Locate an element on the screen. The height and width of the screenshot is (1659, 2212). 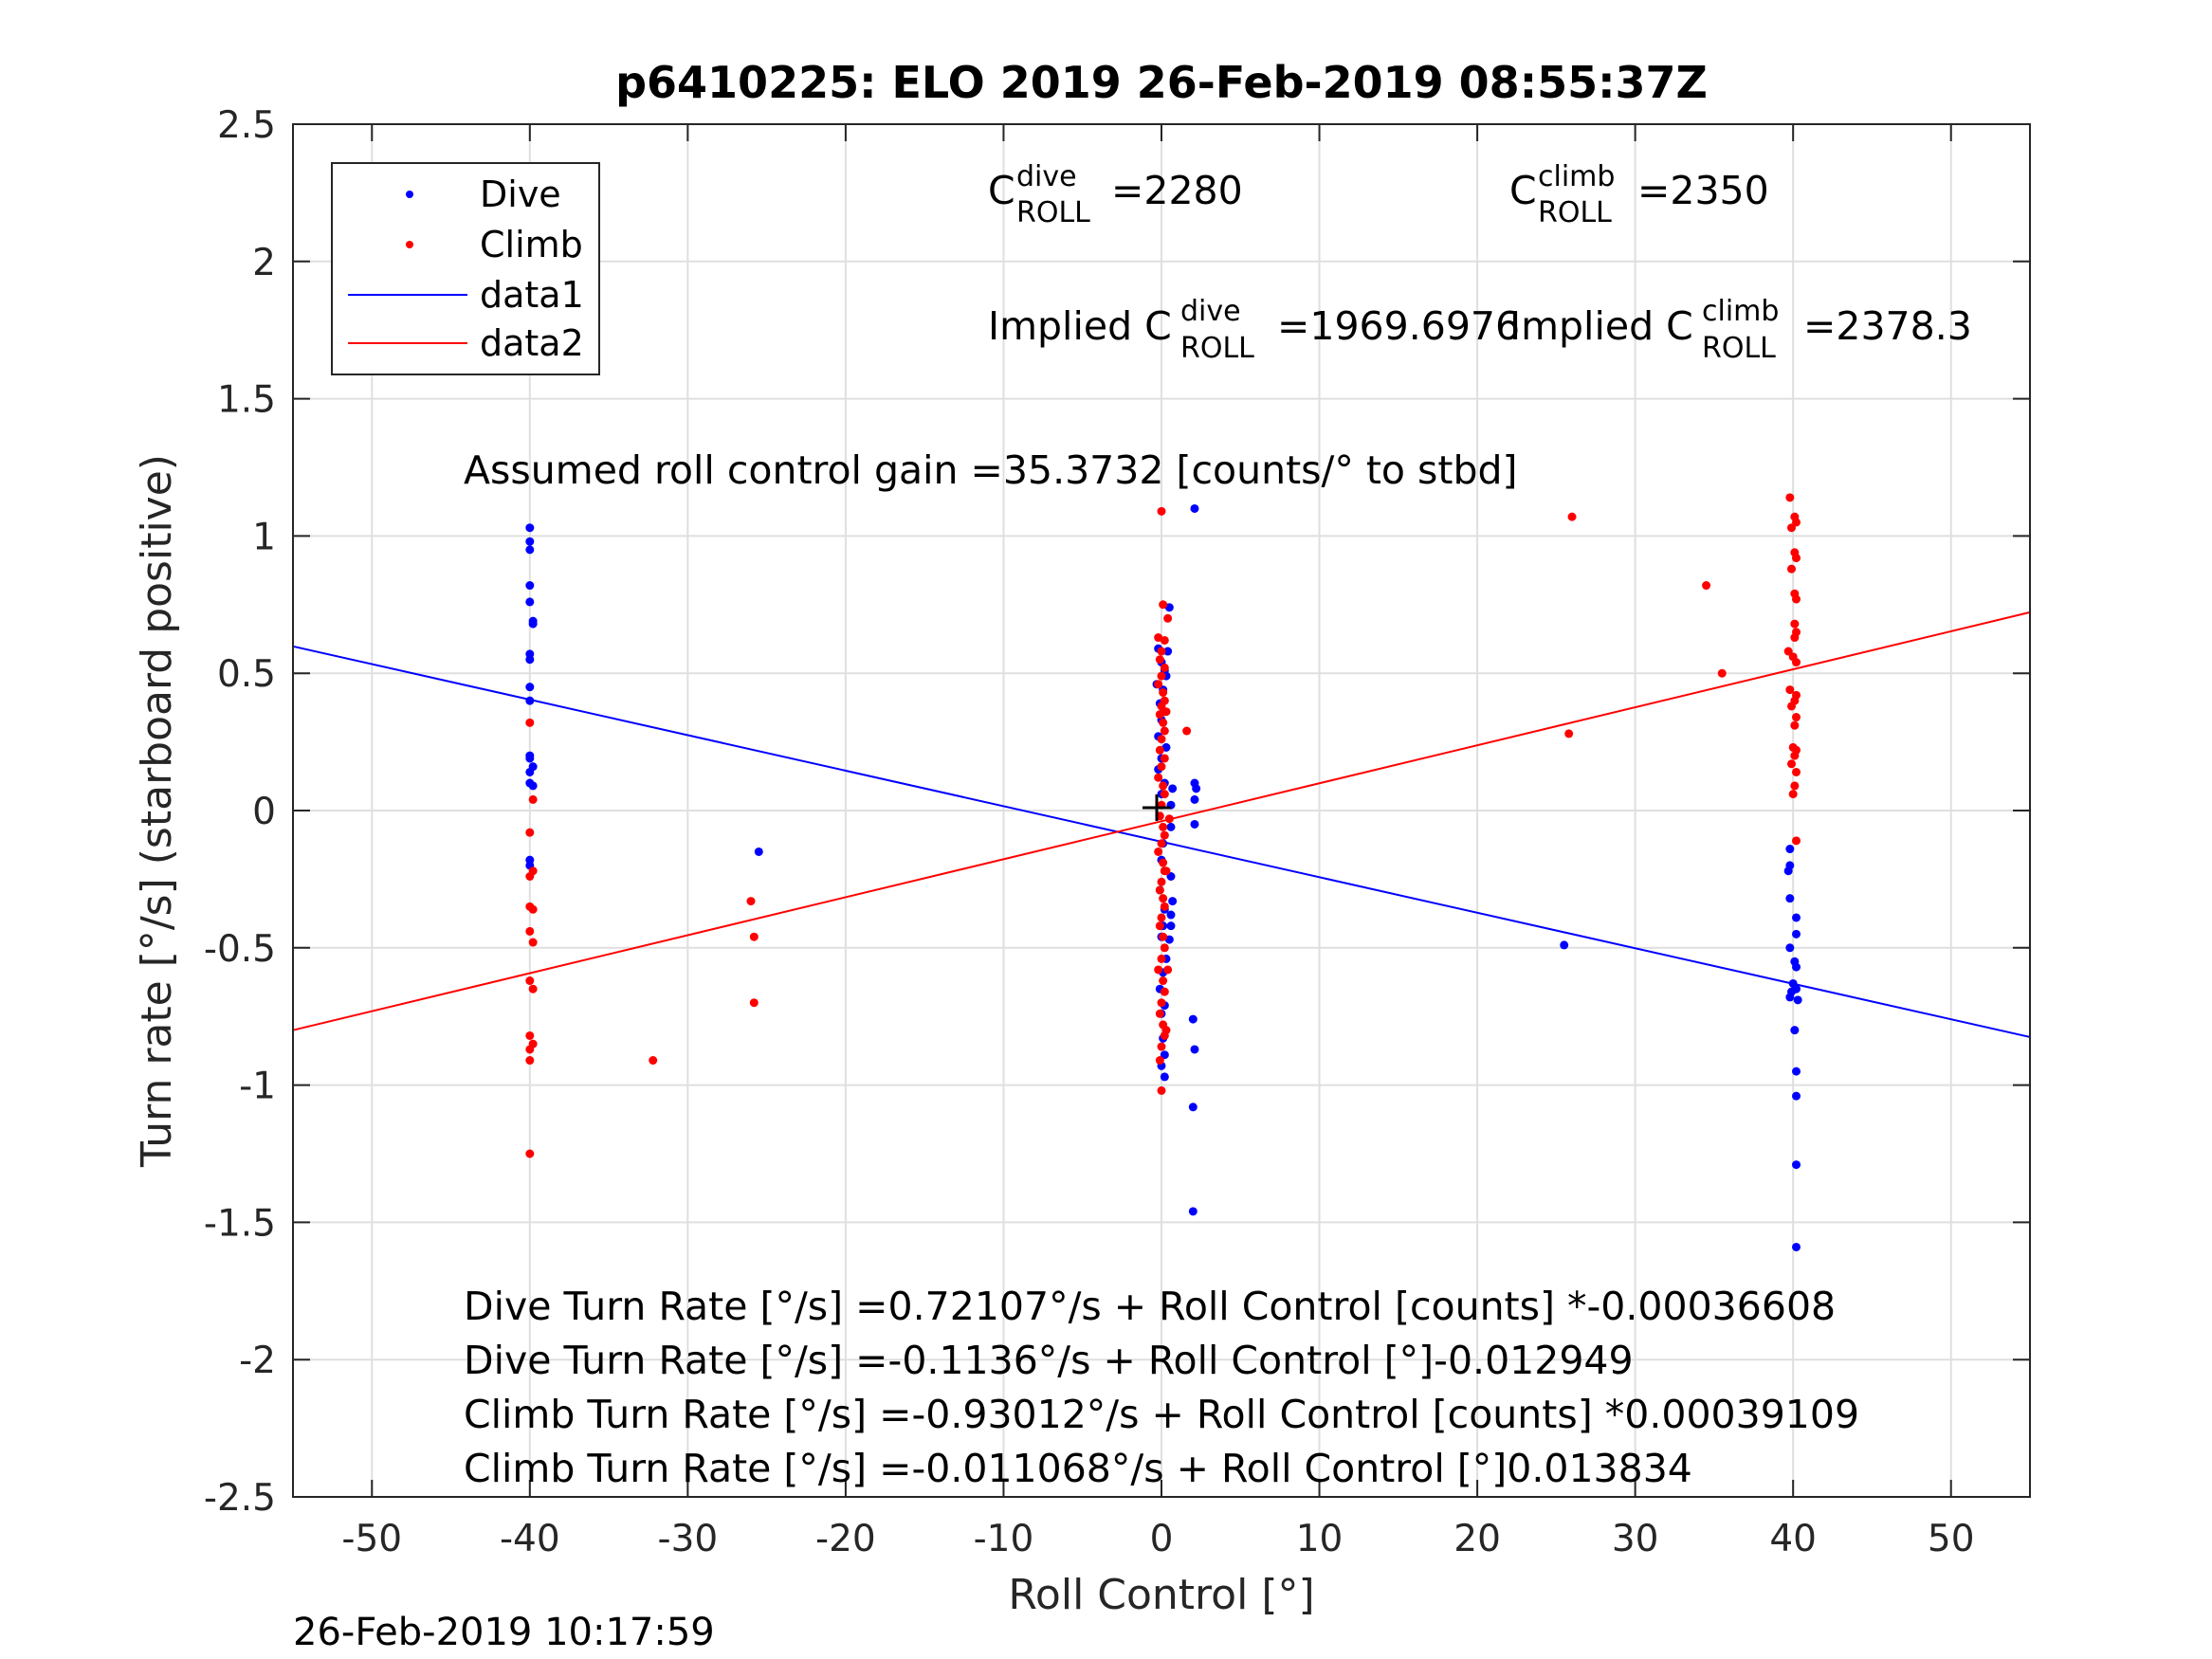
y-tick-label: -2.5 is located at coordinates (240, 1498).